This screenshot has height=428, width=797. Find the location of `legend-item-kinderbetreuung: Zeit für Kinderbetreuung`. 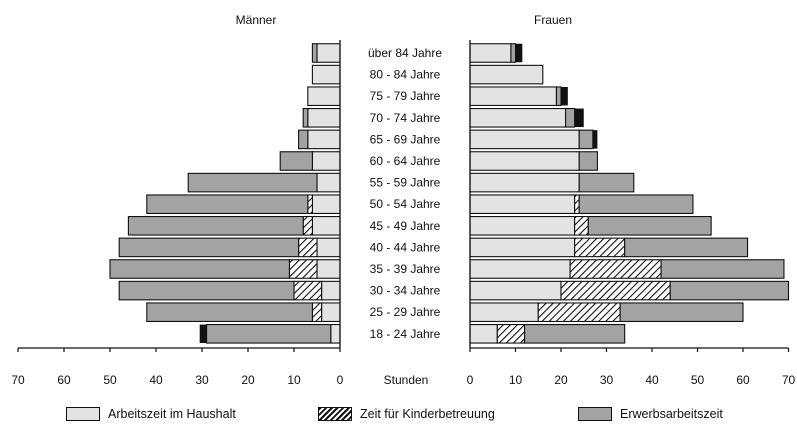

legend-item-kinderbetreuung: Zeit für Kinderbetreuung is located at coordinates (406, 414).